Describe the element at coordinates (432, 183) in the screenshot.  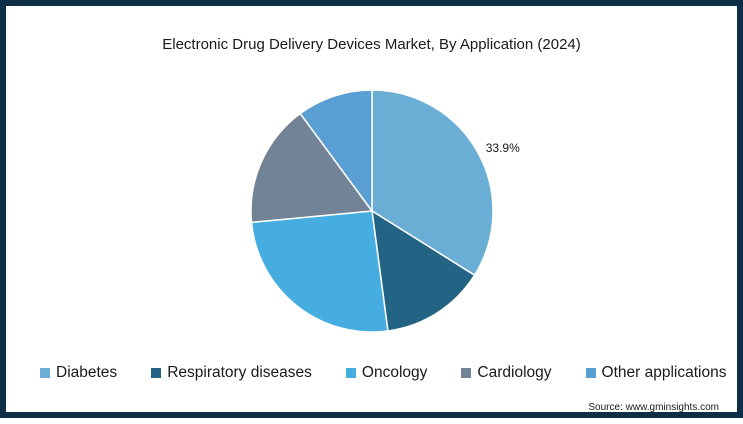
I see `pie-slice-diabetes` at that location.